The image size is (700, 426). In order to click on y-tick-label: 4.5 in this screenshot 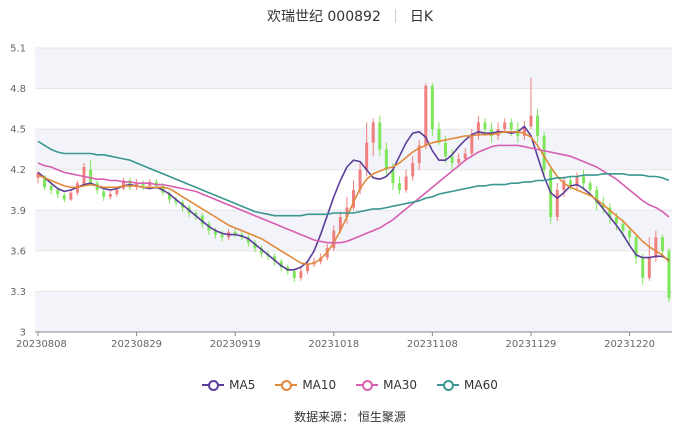, I will do `click(18, 130)`.